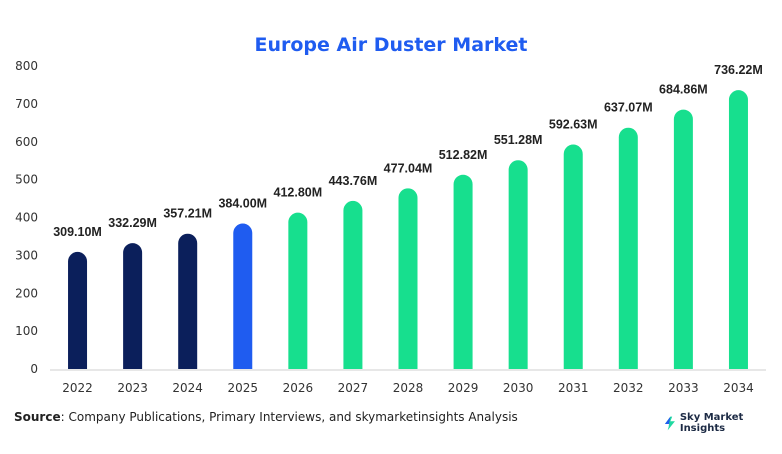 This screenshot has height=454, width=782. What do you see at coordinates (77, 388) in the screenshot?
I see `x-tick-label: 2022` at bounding box center [77, 388].